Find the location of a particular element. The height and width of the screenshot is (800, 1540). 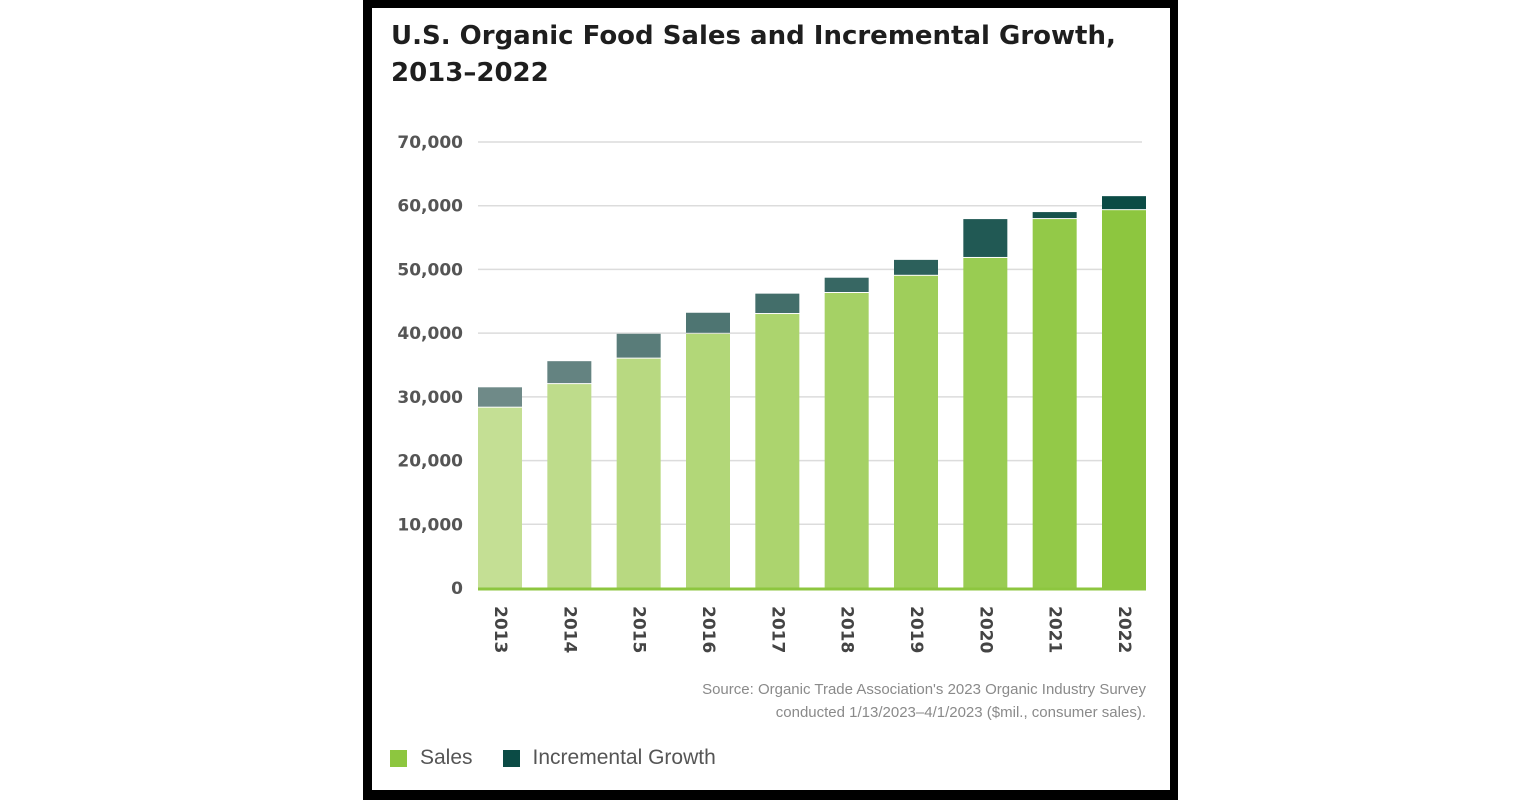

x-tick-label: 2019 is located at coordinates (916, 629).